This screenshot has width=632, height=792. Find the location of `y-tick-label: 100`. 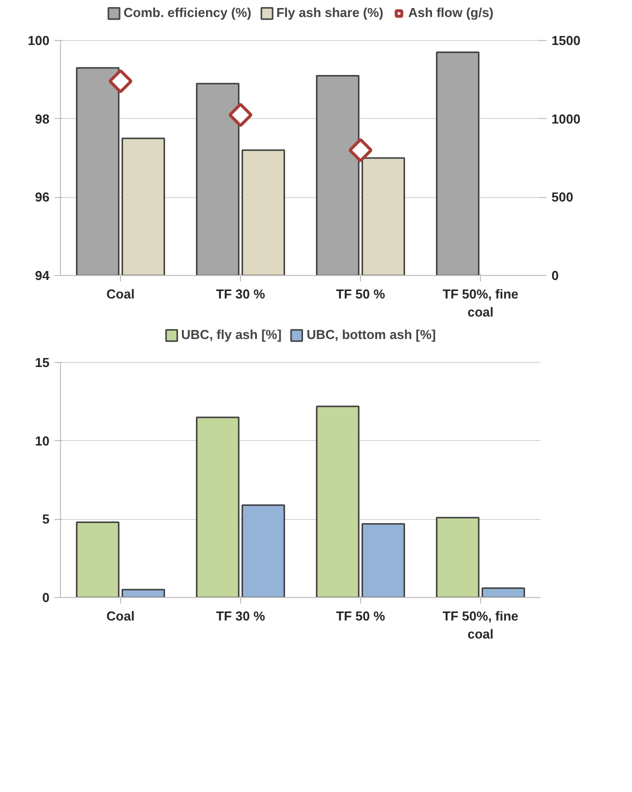

y-tick-label: 100 is located at coordinates (39, 40).